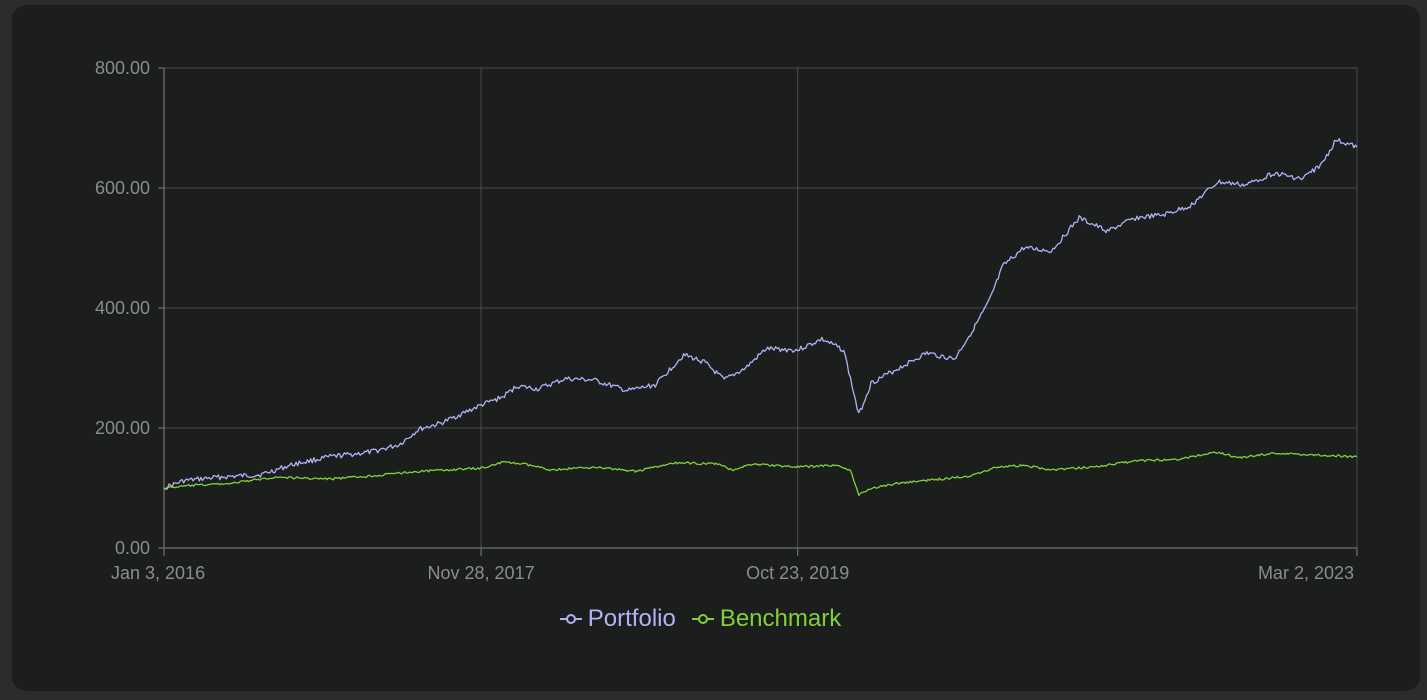  What do you see at coordinates (122, 188) in the screenshot?
I see `y-tick-label: 600.00` at bounding box center [122, 188].